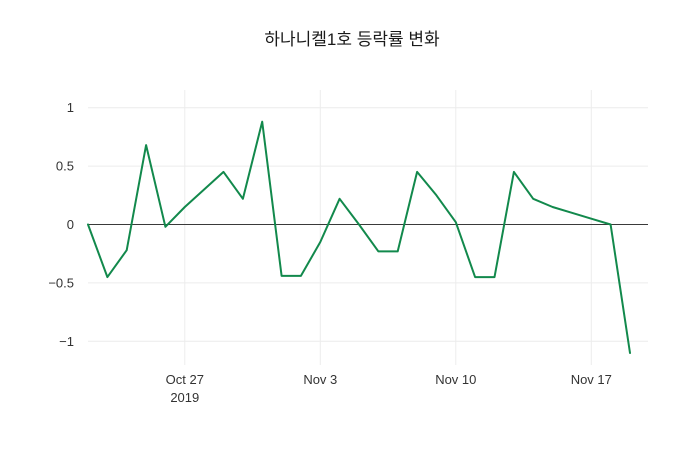 This screenshot has width=700, height=450. Describe the element at coordinates (65, 166) in the screenshot. I see `y-tick-label: 0.5` at that location.